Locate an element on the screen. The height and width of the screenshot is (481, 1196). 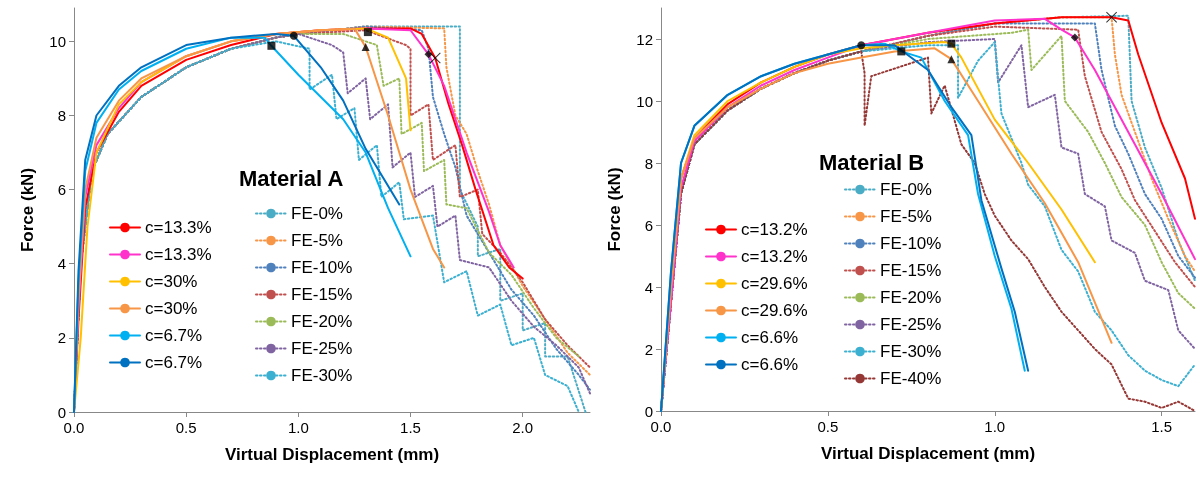
y-tick-label: 12 is located at coordinates (644, 39).